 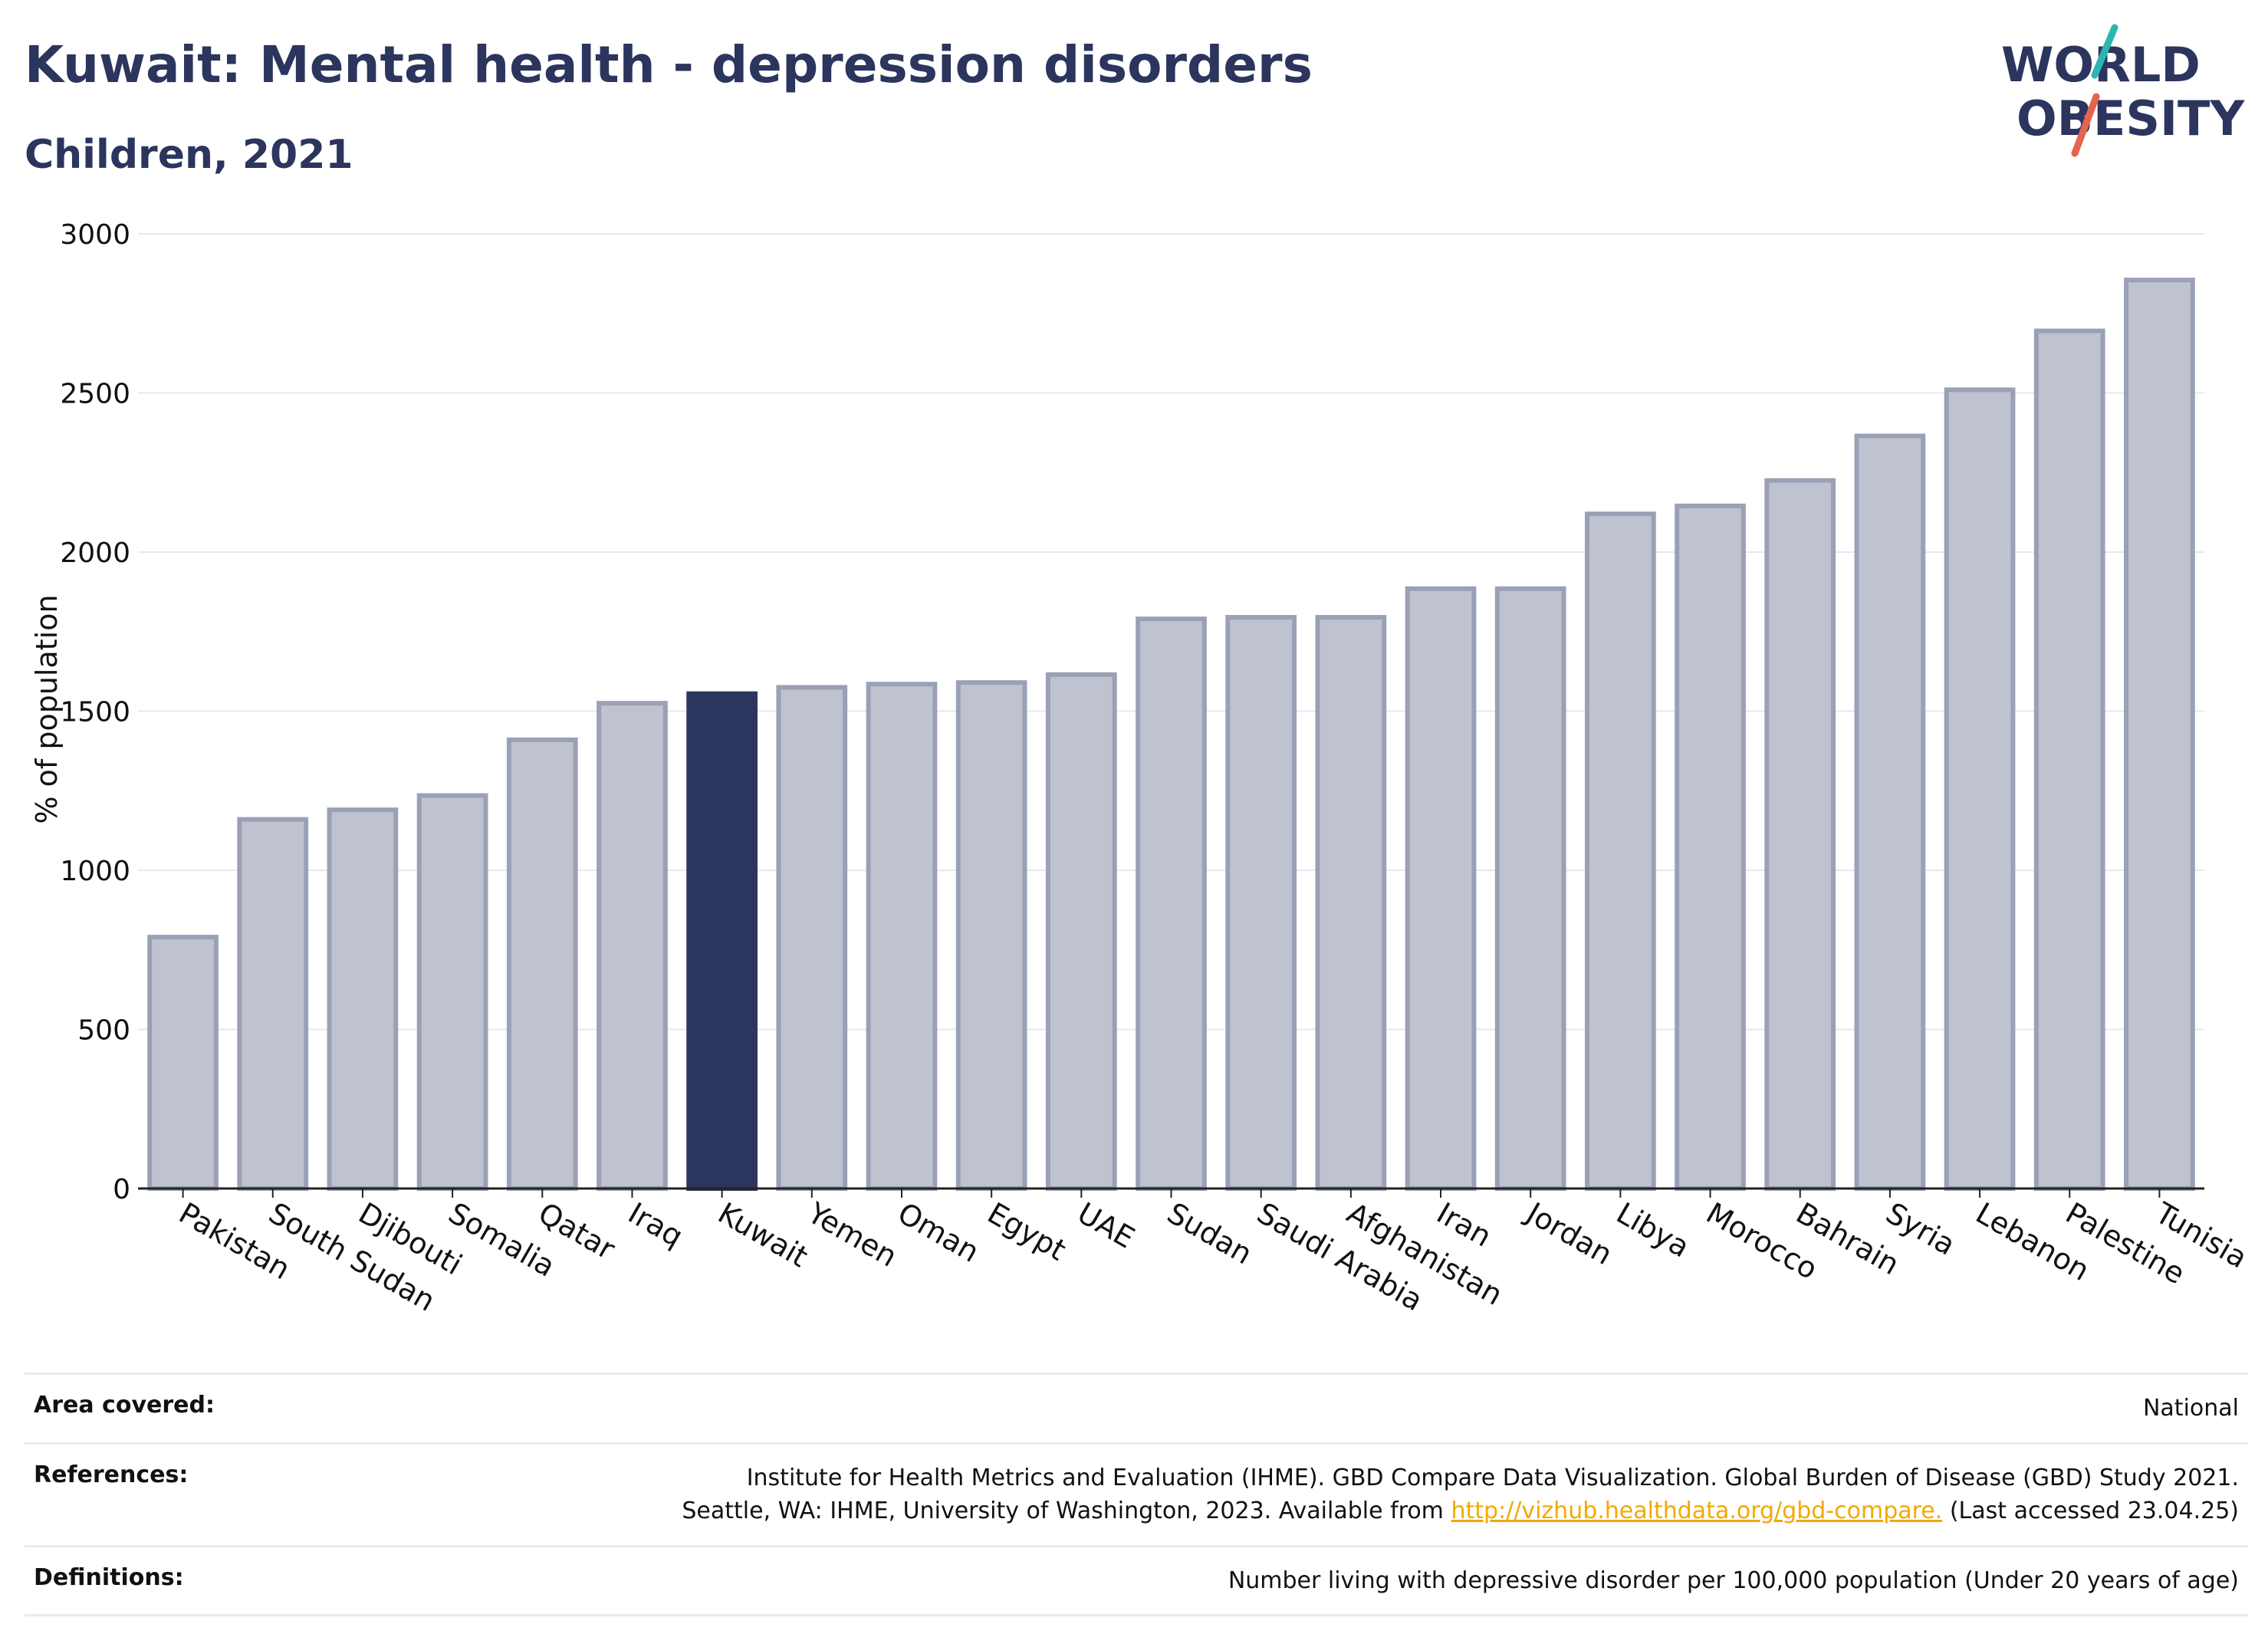 I want to click on x-tick-label: Egypt, so click(x=1027, y=1232).